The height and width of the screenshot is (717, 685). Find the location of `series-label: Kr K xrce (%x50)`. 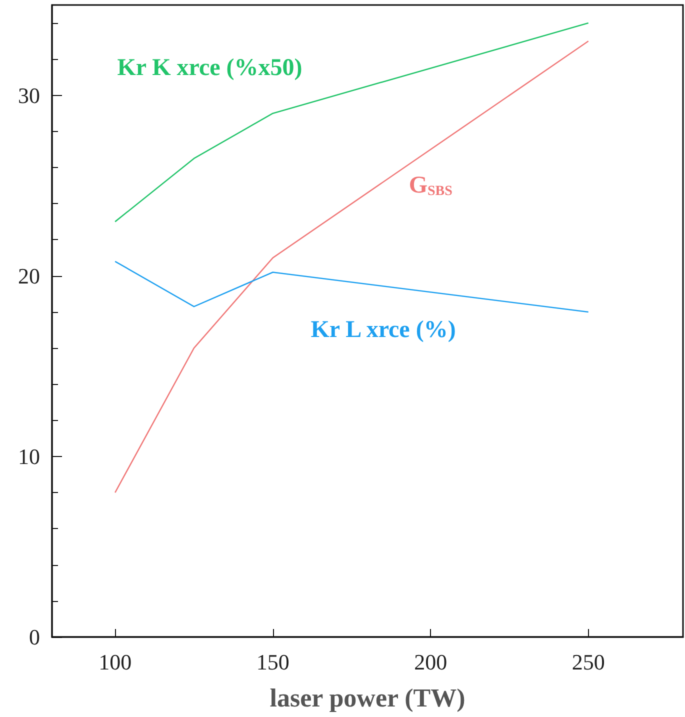

series-label: Kr K xrce (%x50) is located at coordinates (209, 68).